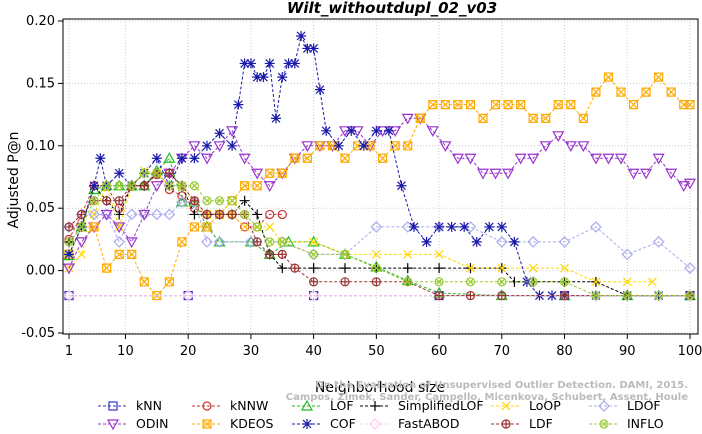  What do you see at coordinates (252, 423) in the screenshot?
I see `legend-label: KDEOS` at bounding box center [252, 423].